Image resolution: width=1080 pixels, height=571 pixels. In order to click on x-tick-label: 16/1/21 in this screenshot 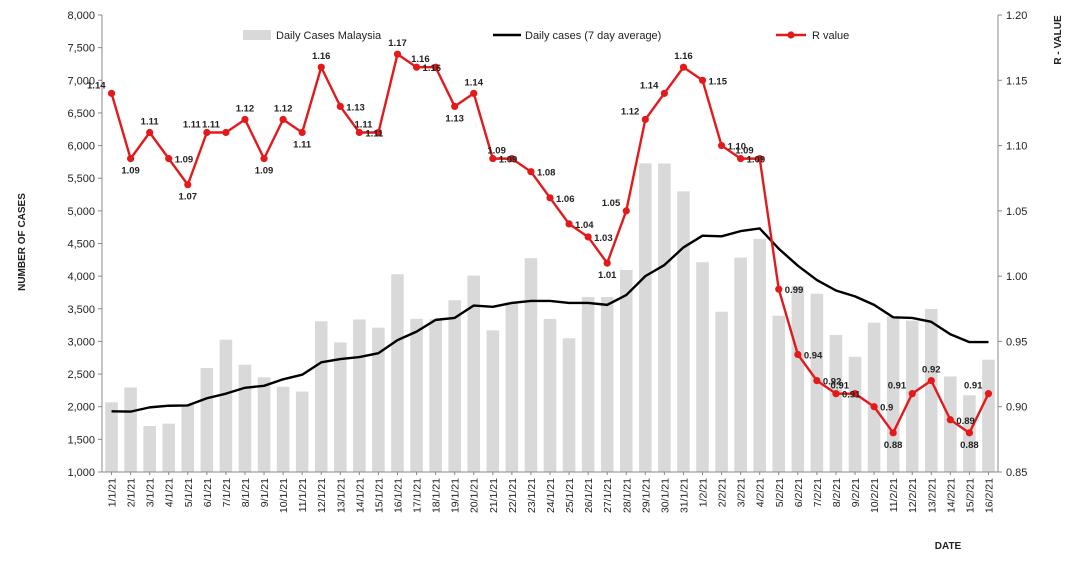, I will do `click(398, 495)`.